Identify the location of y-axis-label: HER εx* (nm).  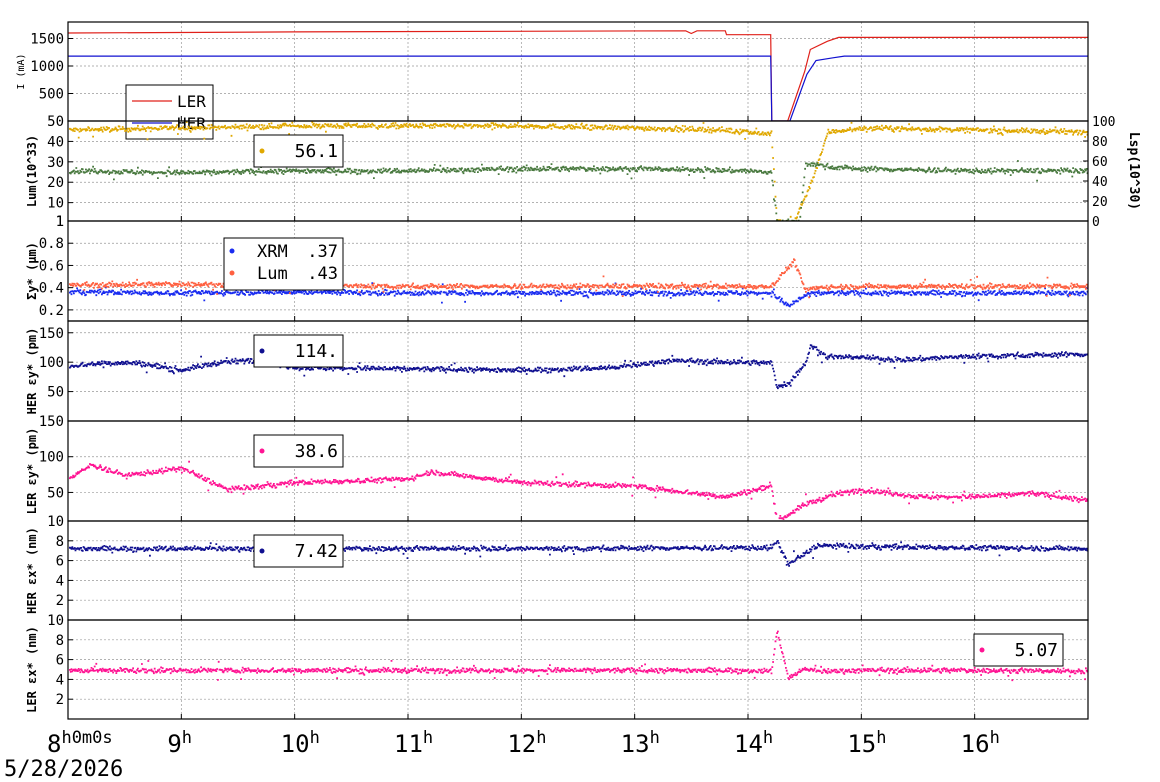
(32, 570).